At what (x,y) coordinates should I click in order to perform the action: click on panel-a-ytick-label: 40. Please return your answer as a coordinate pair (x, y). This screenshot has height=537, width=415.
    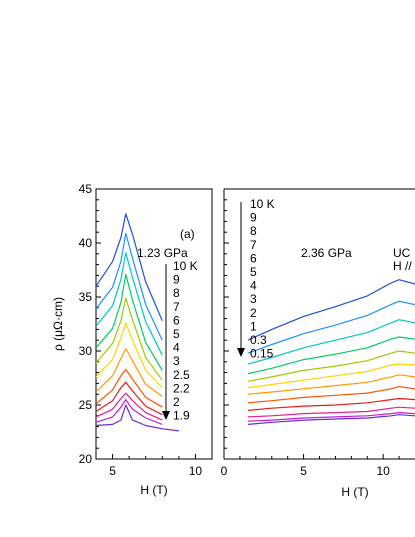
    Looking at the image, I should click on (86, 243).